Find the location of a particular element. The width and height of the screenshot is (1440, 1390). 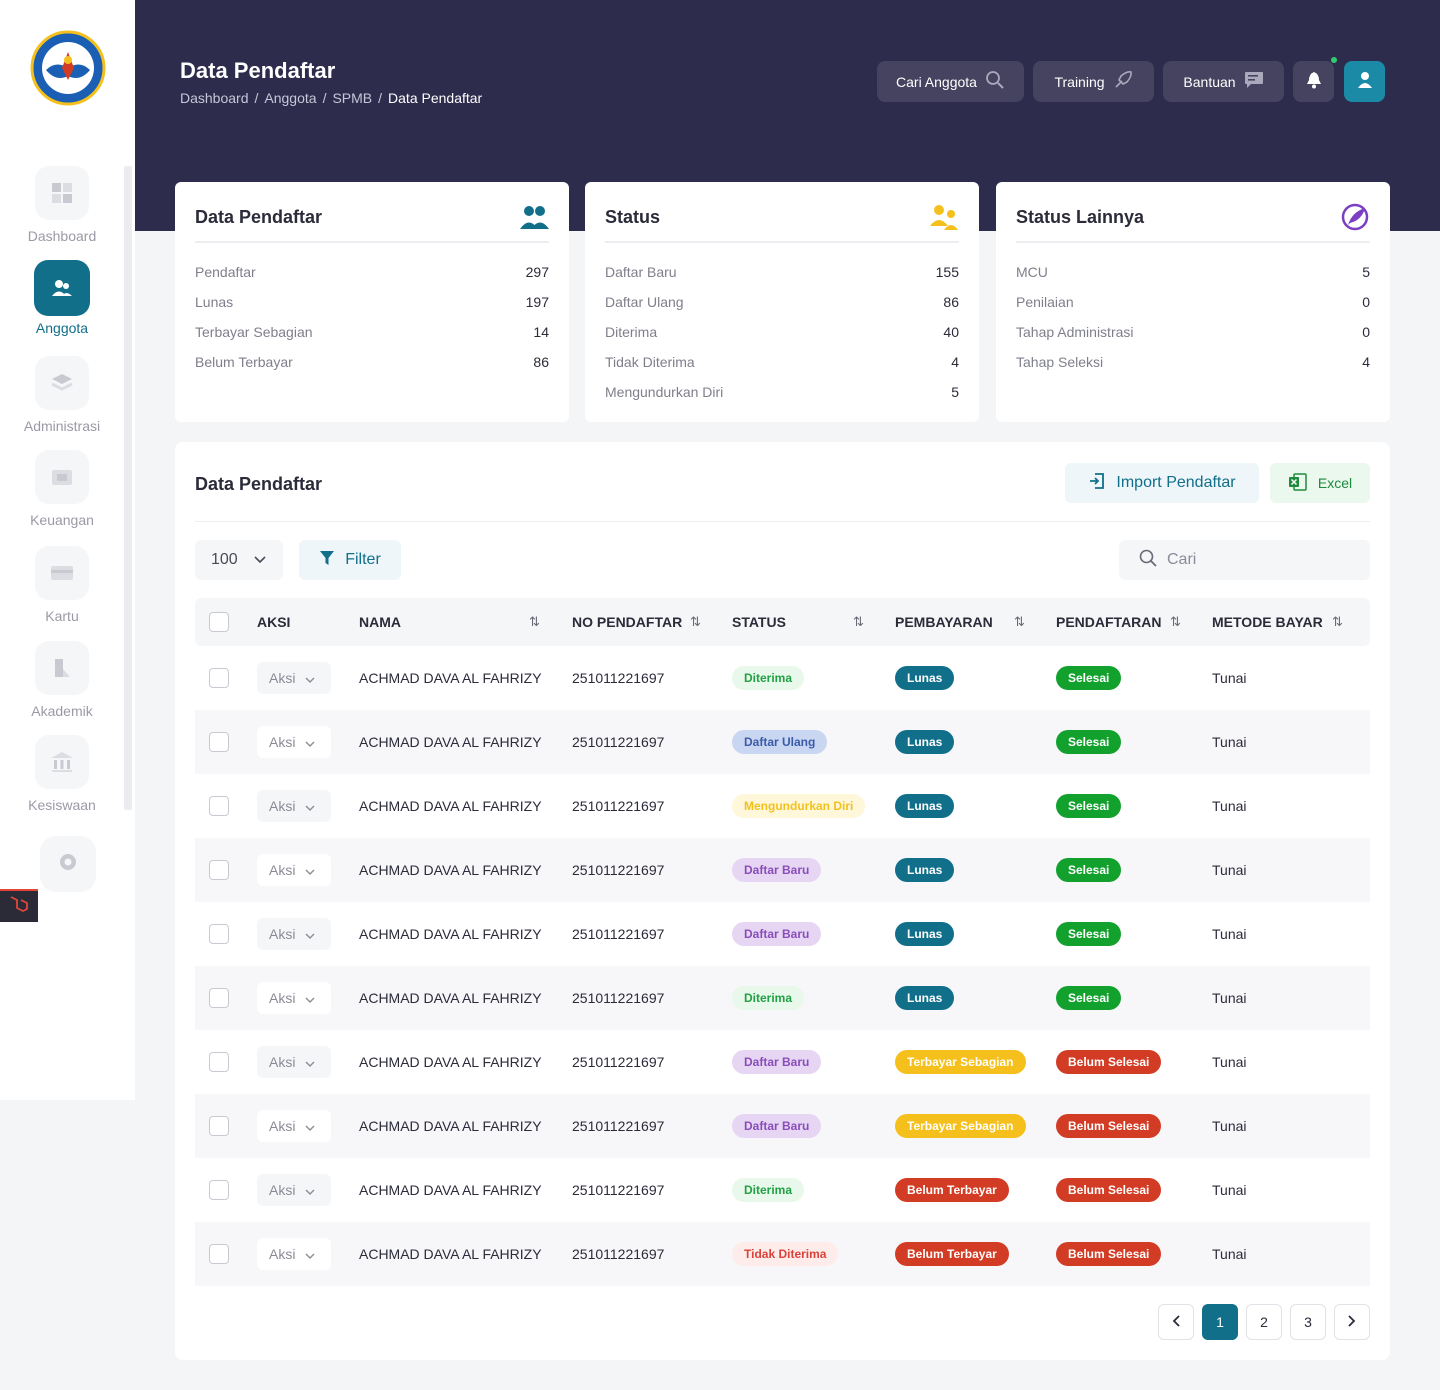

sidebar-item-label: Dashboard is located at coordinates (62, 236).